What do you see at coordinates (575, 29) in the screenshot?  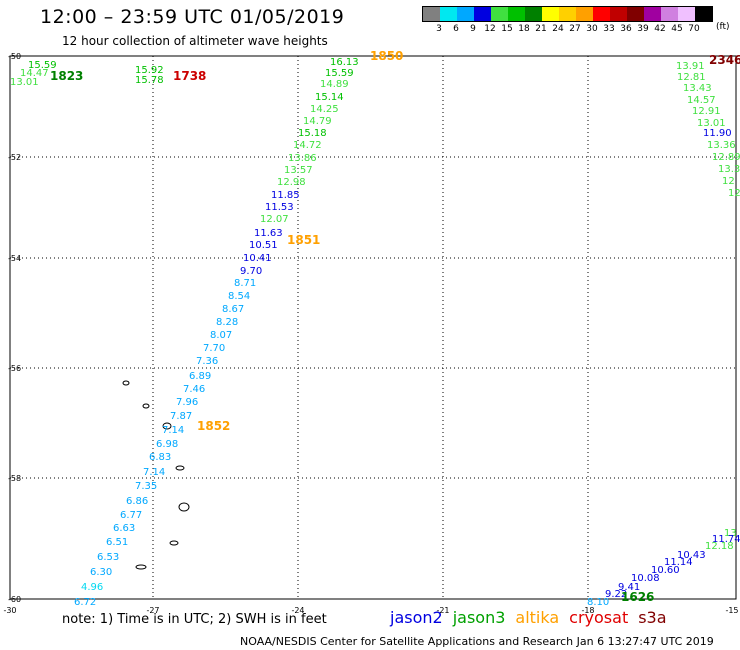 I see `legend-label: 27` at bounding box center [575, 29].